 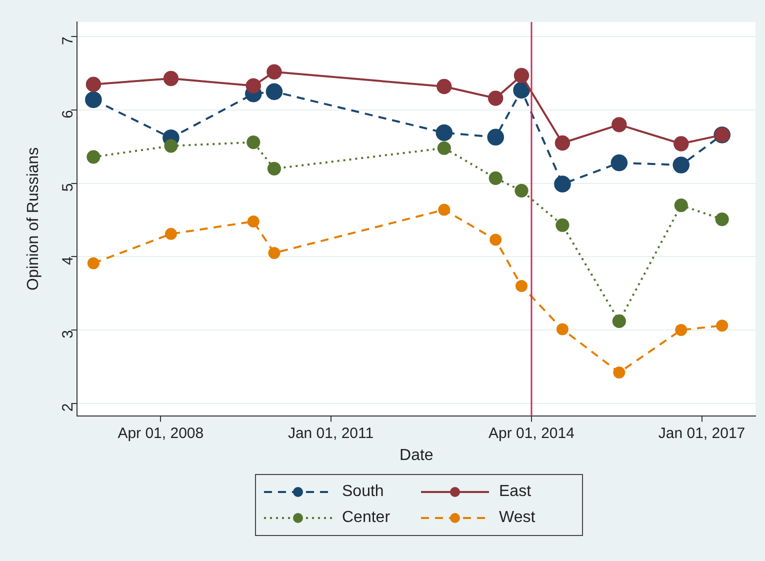 I want to click on y-tick-label: 6, so click(x=67, y=114).